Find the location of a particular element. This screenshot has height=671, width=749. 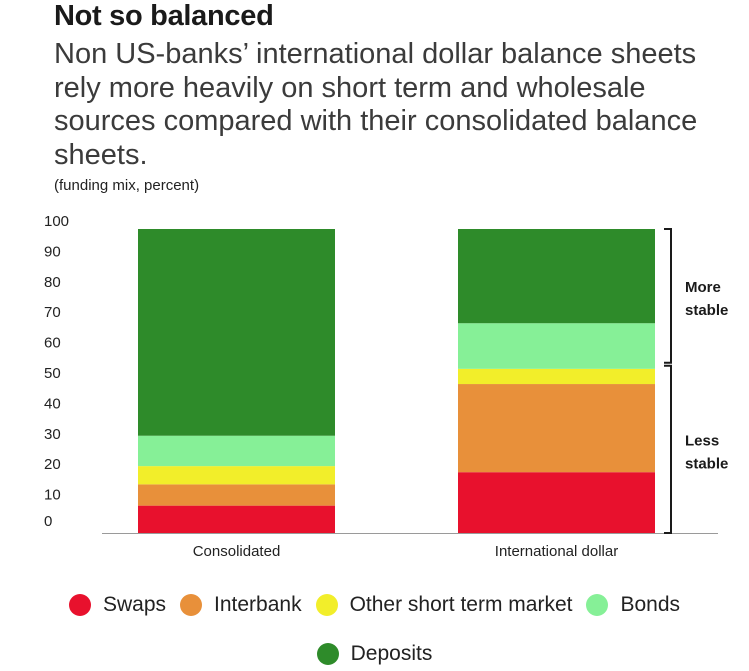

annotation-label: Less is located at coordinates (702, 440).